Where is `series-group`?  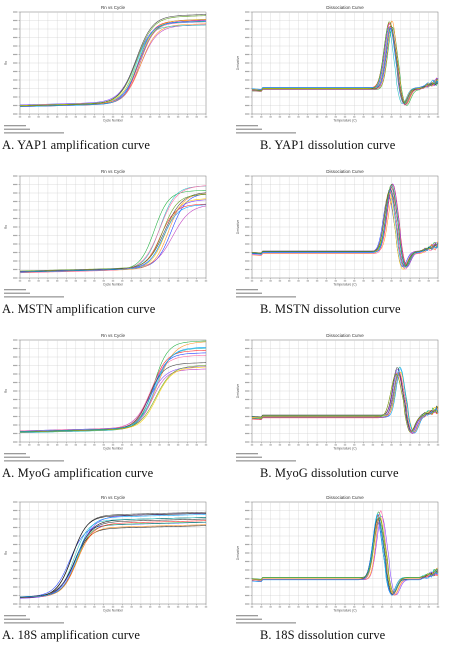 series-group is located at coordinates (345, 63).